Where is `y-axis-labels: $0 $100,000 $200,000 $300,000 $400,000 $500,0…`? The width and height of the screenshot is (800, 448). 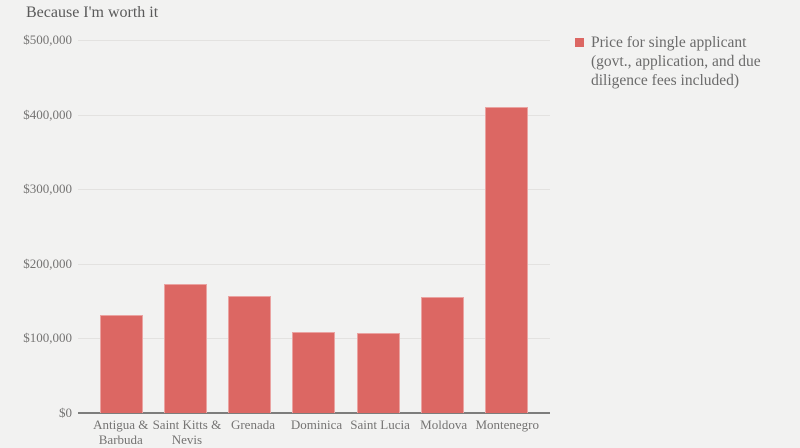 y-axis-labels: $0 $100,000 $200,000 $300,000 $400,000 $500,0… is located at coordinates (36, 226).